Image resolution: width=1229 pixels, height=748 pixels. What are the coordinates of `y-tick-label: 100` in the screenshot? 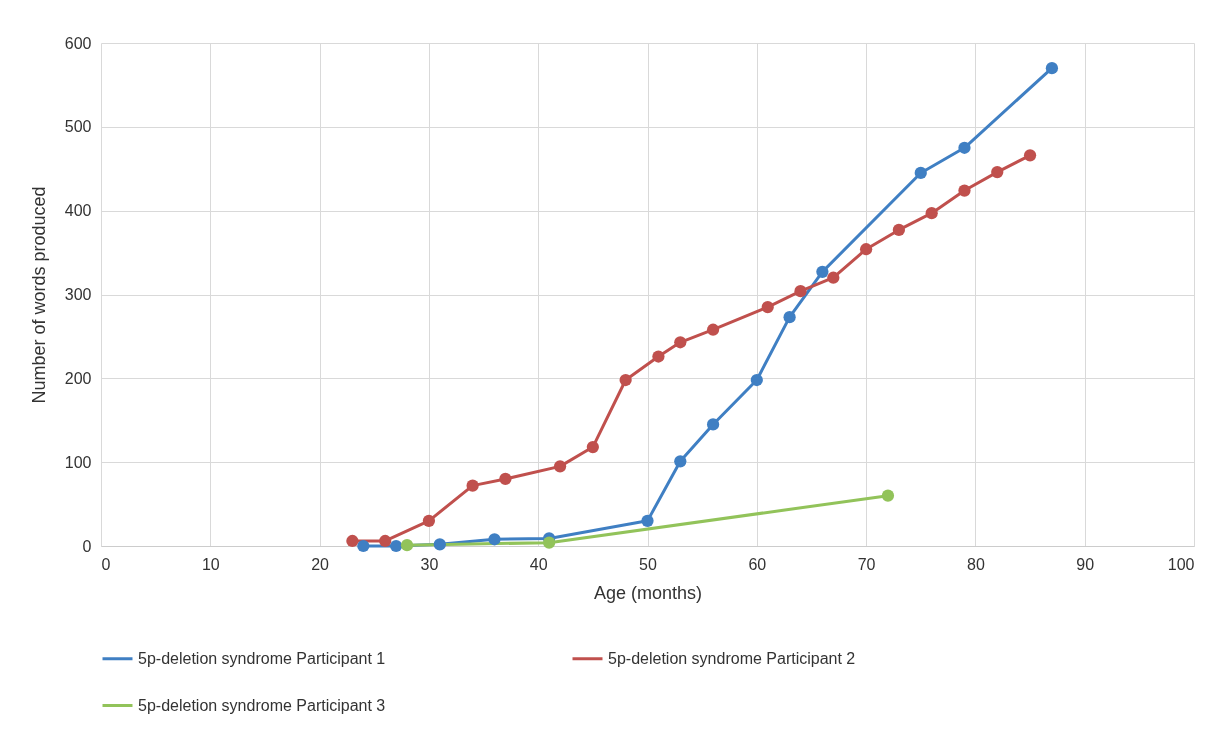 It's located at (78, 462).